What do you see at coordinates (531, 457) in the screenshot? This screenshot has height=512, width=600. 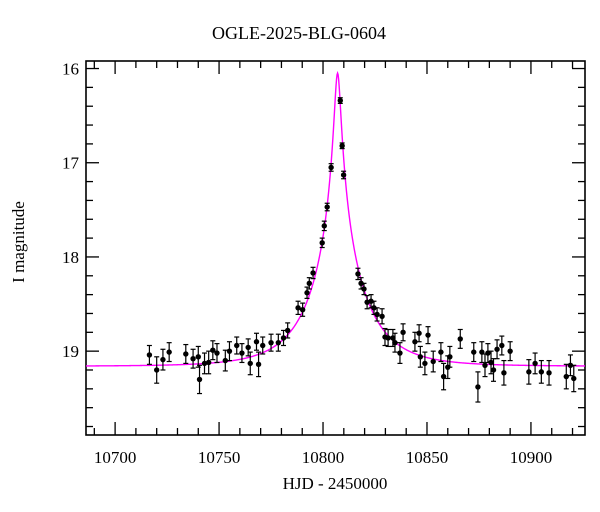 I see `x-tick-label: 10900` at bounding box center [531, 457].